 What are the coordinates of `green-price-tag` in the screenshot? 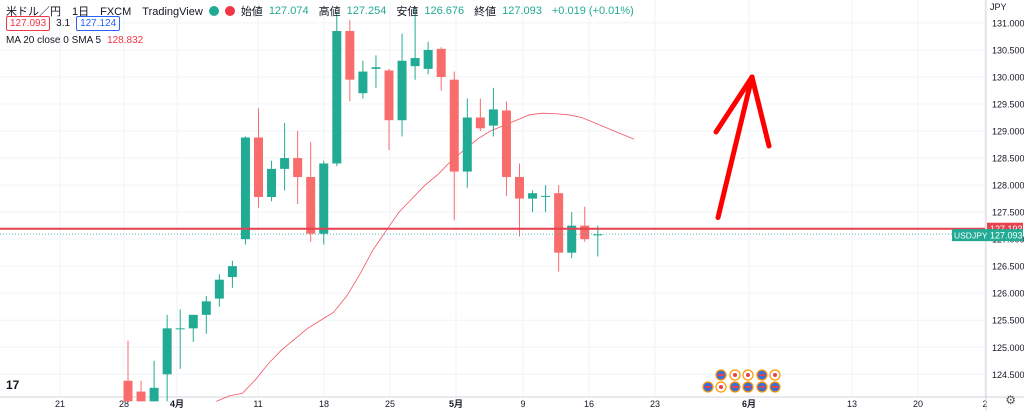 It's located at (1005, 235).